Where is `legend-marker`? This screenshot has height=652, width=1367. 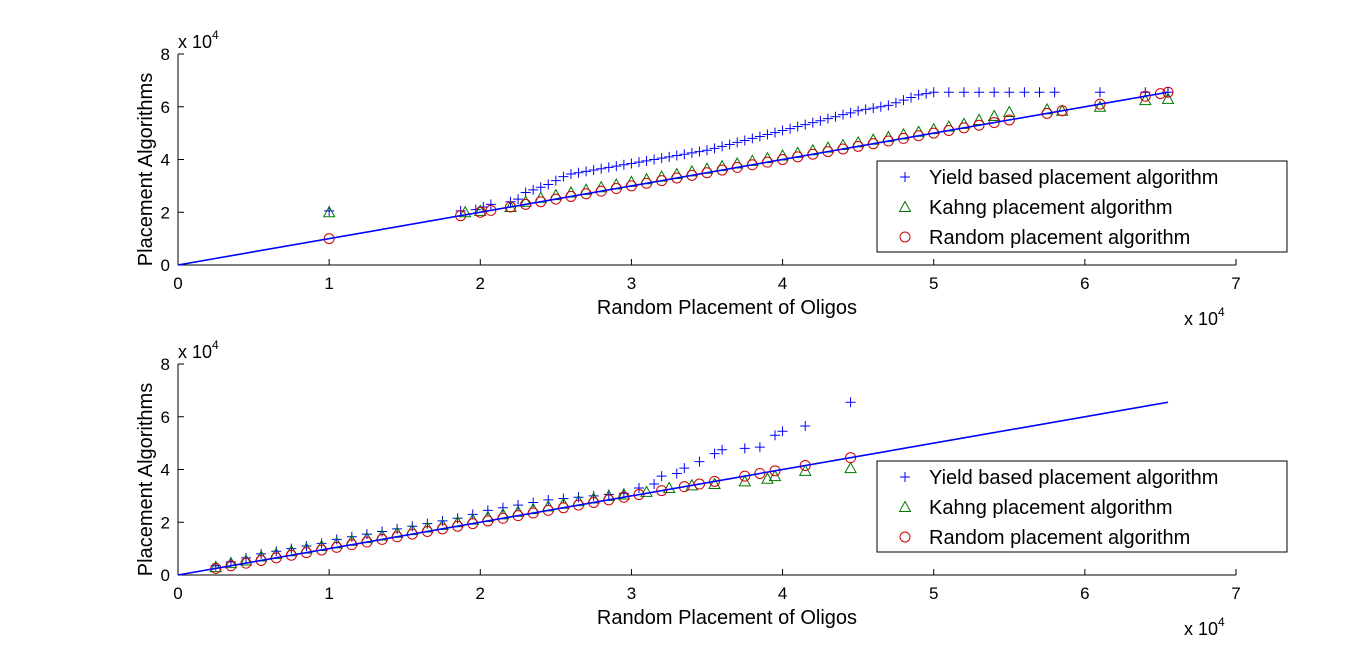 legend-marker is located at coordinates (905, 237).